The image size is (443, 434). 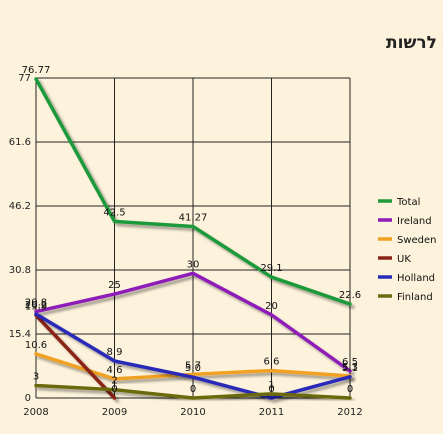 What do you see at coordinates (271, 385) in the screenshot?
I see `data-label: 1` at bounding box center [271, 385].